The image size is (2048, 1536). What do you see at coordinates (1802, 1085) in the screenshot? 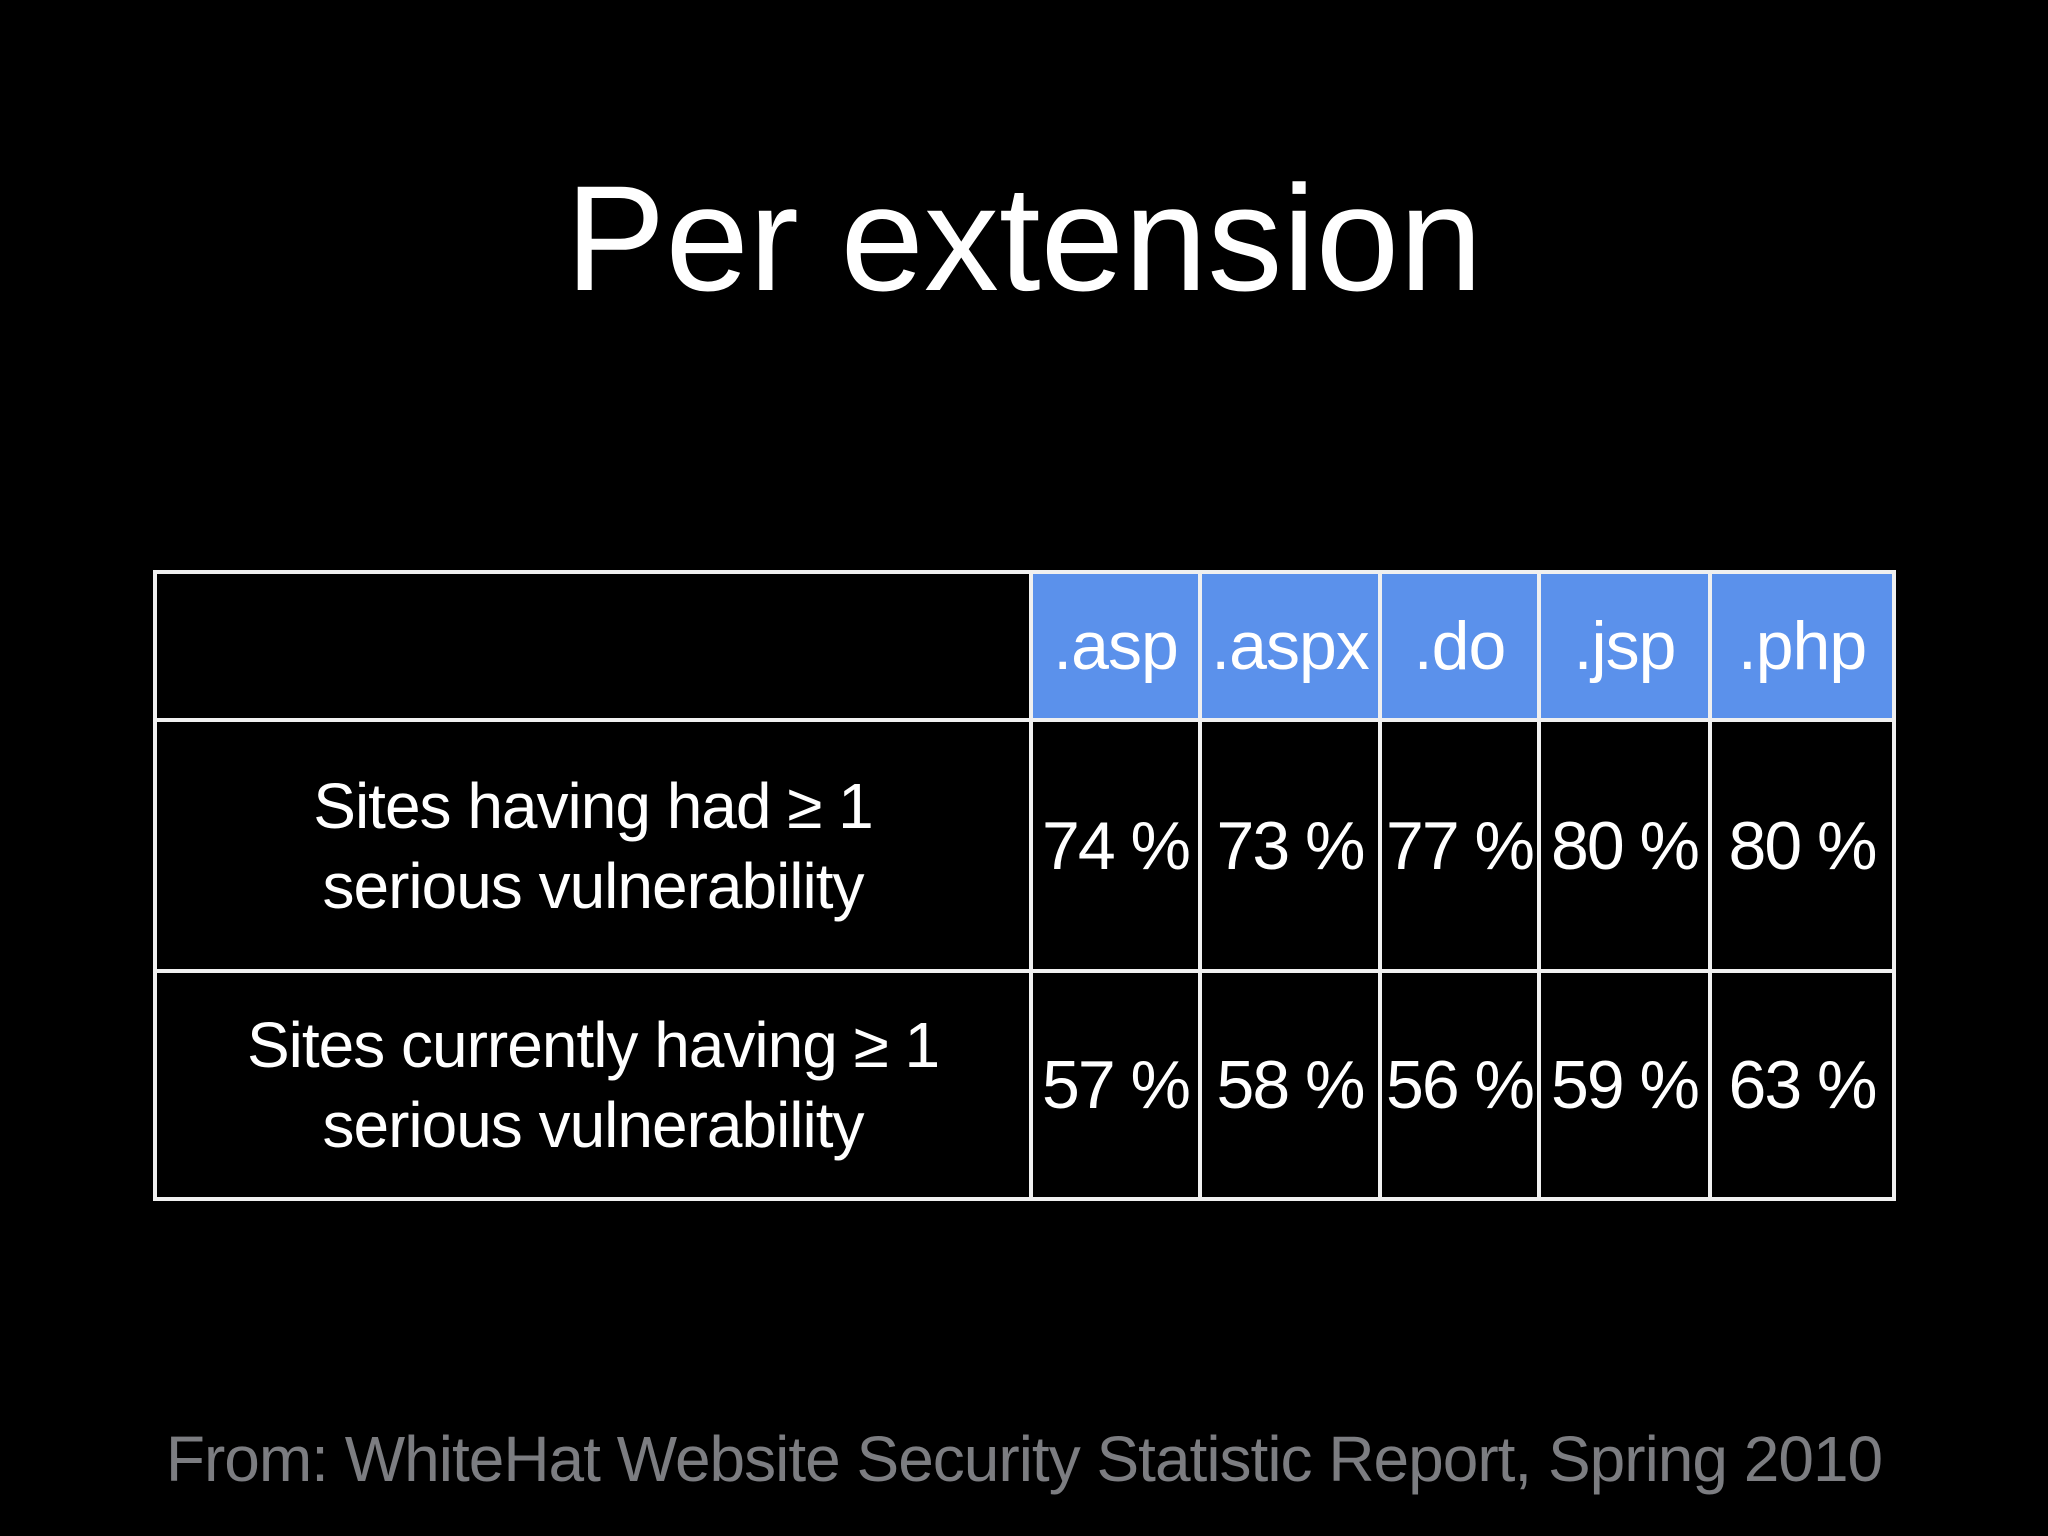
I see `value-currently-php: 63 %` at bounding box center [1802, 1085].